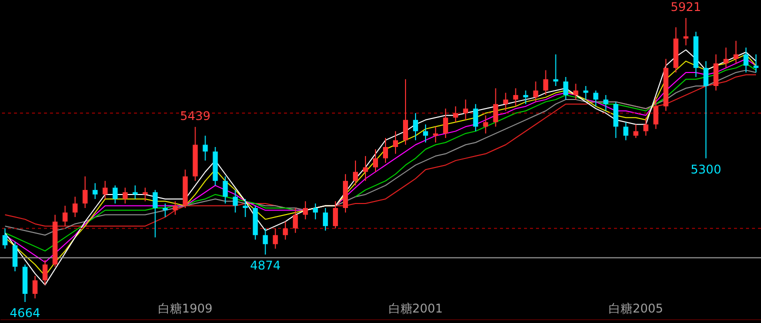 The image size is (761, 323). I want to click on x-tick-label: 白糖1909, so click(185, 309).